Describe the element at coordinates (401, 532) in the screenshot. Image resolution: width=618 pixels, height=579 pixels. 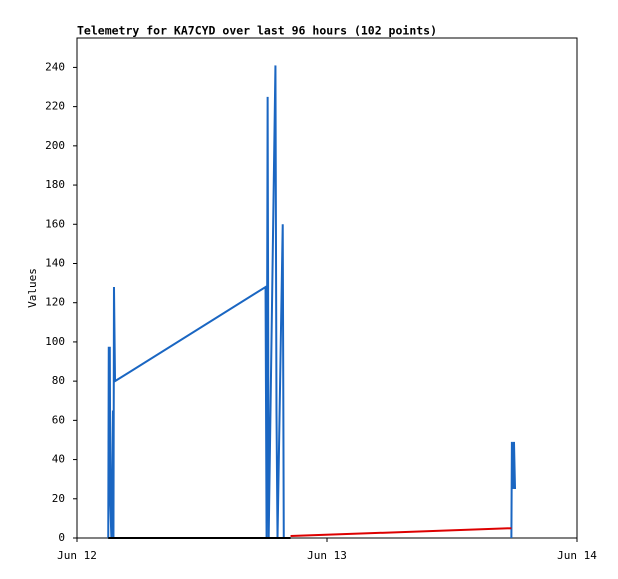
I see `series-line` at that location.